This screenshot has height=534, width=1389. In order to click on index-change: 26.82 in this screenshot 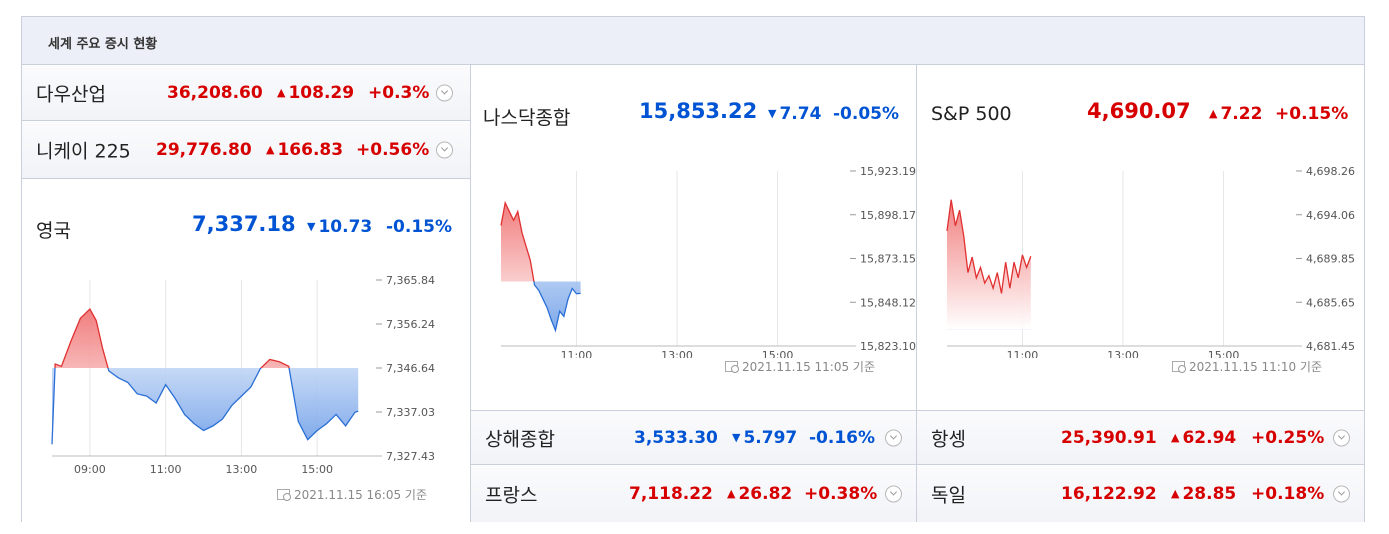, I will do `click(765, 494)`.